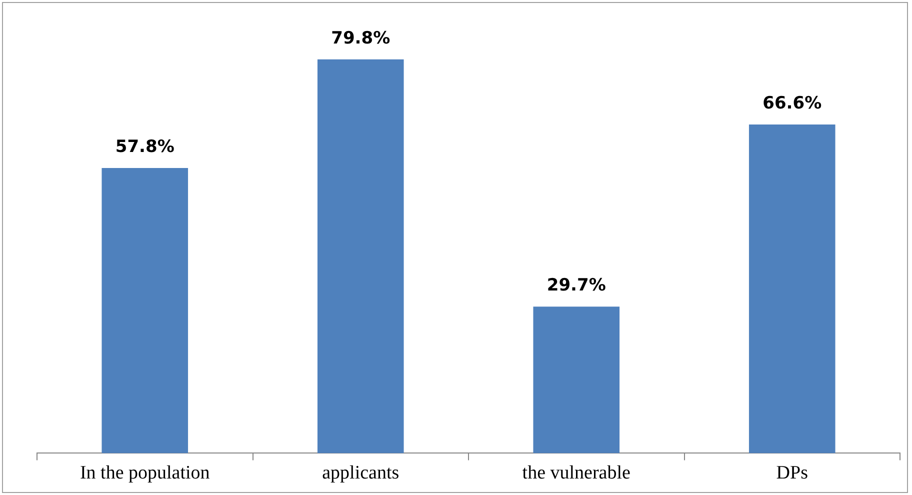 The height and width of the screenshot is (495, 912). I want to click on x-tick-label: In the population, so click(145, 473).